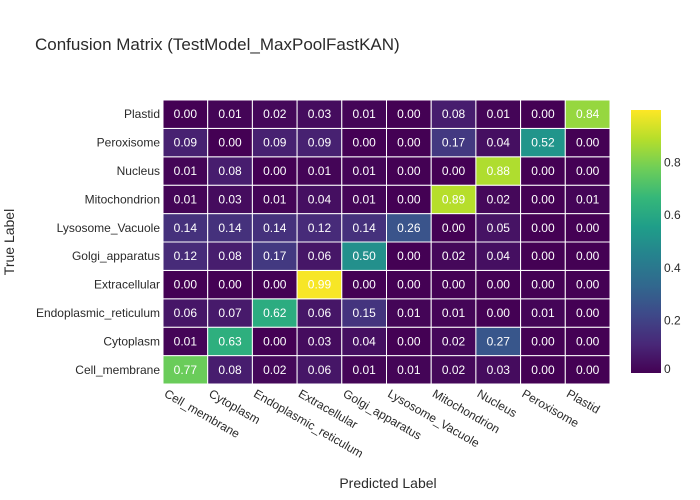  I want to click on cell-value-label: 0.15, so click(364, 313).